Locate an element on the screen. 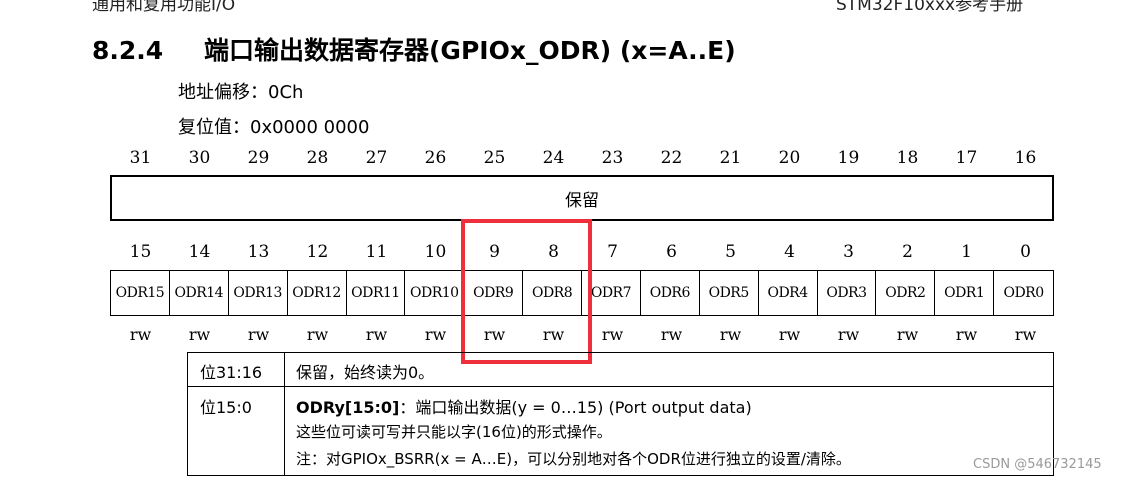 Image resolution: width=1122 pixels, height=480 pixels. bit-number: 30 is located at coordinates (199, 158).